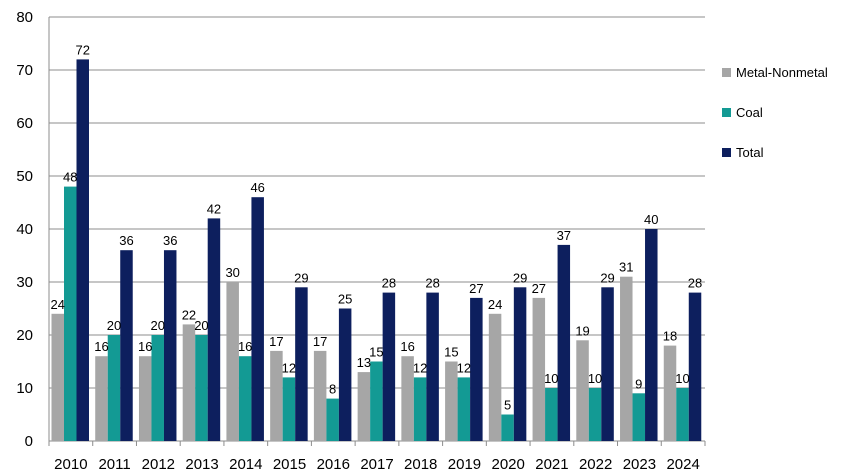 The image size is (844, 474). What do you see at coordinates (420, 464) in the screenshot?
I see `x-tick-label: 2018` at bounding box center [420, 464].